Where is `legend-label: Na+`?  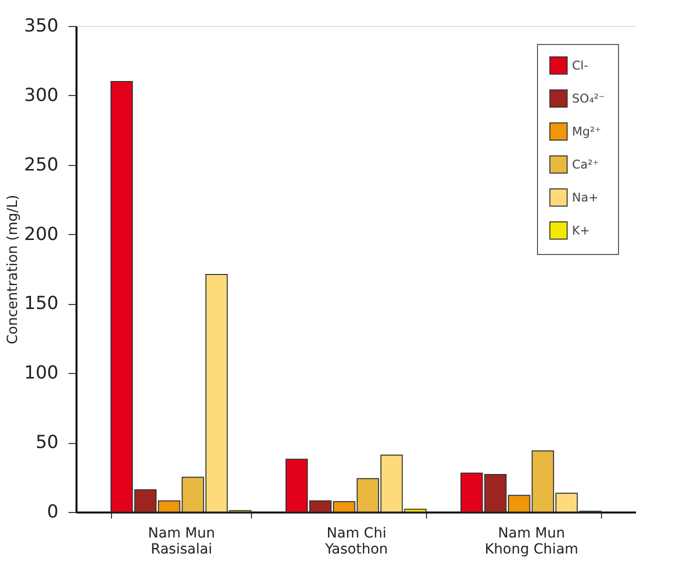
legend-label: Na+ is located at coordinates (585, 197).